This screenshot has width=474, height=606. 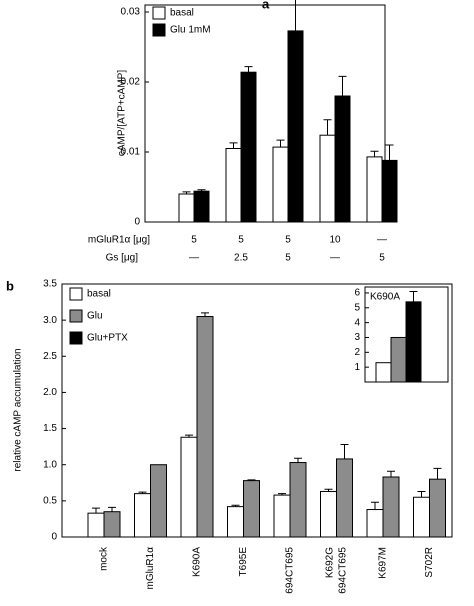 What do you see at coordinates (50, 464) in the screenshot?
I see `y-tick-label: 1.0` at bounding box center [50, 464].